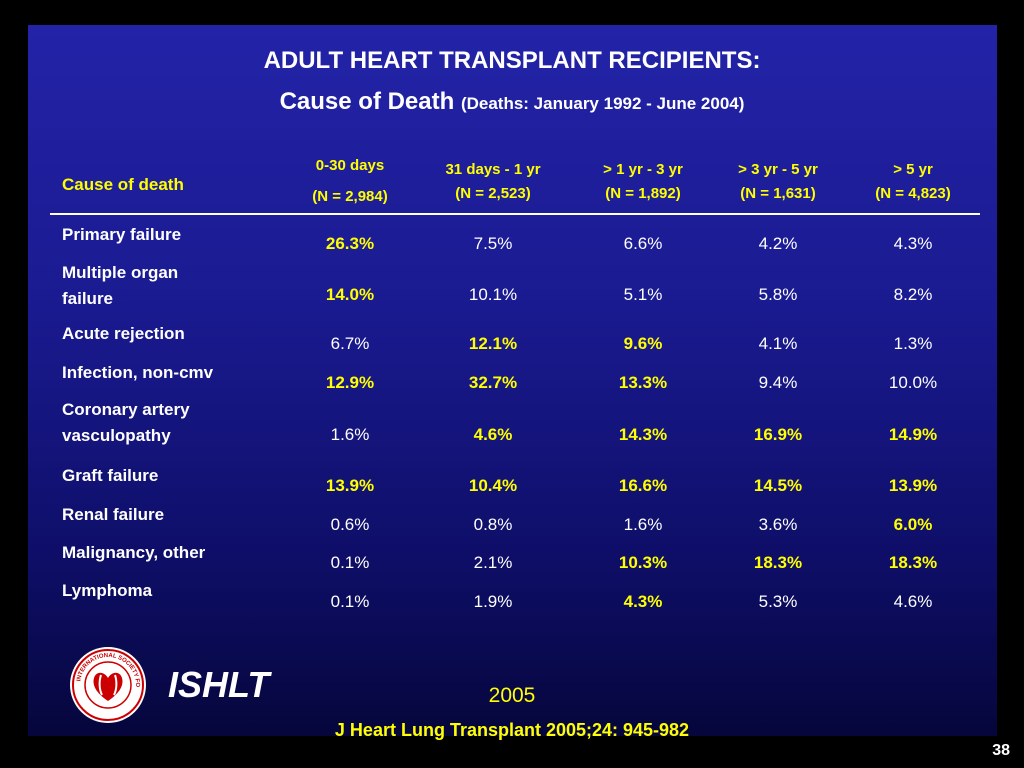 Image resolution: width=1024 pixels, height=768 pixels. I want to click on row-label: Renal failure, so click(167, 515).